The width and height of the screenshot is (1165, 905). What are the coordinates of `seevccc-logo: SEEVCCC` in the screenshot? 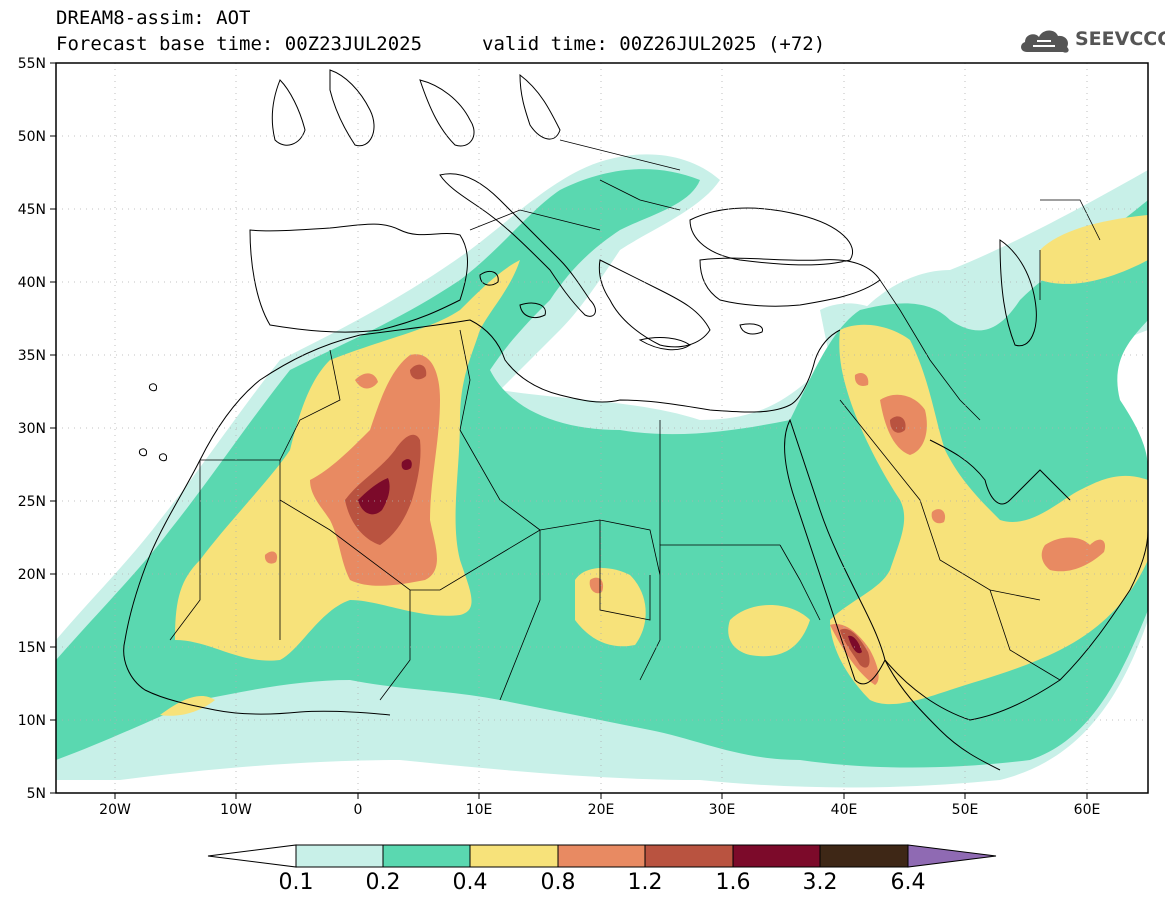 It's located at (1091, 41).